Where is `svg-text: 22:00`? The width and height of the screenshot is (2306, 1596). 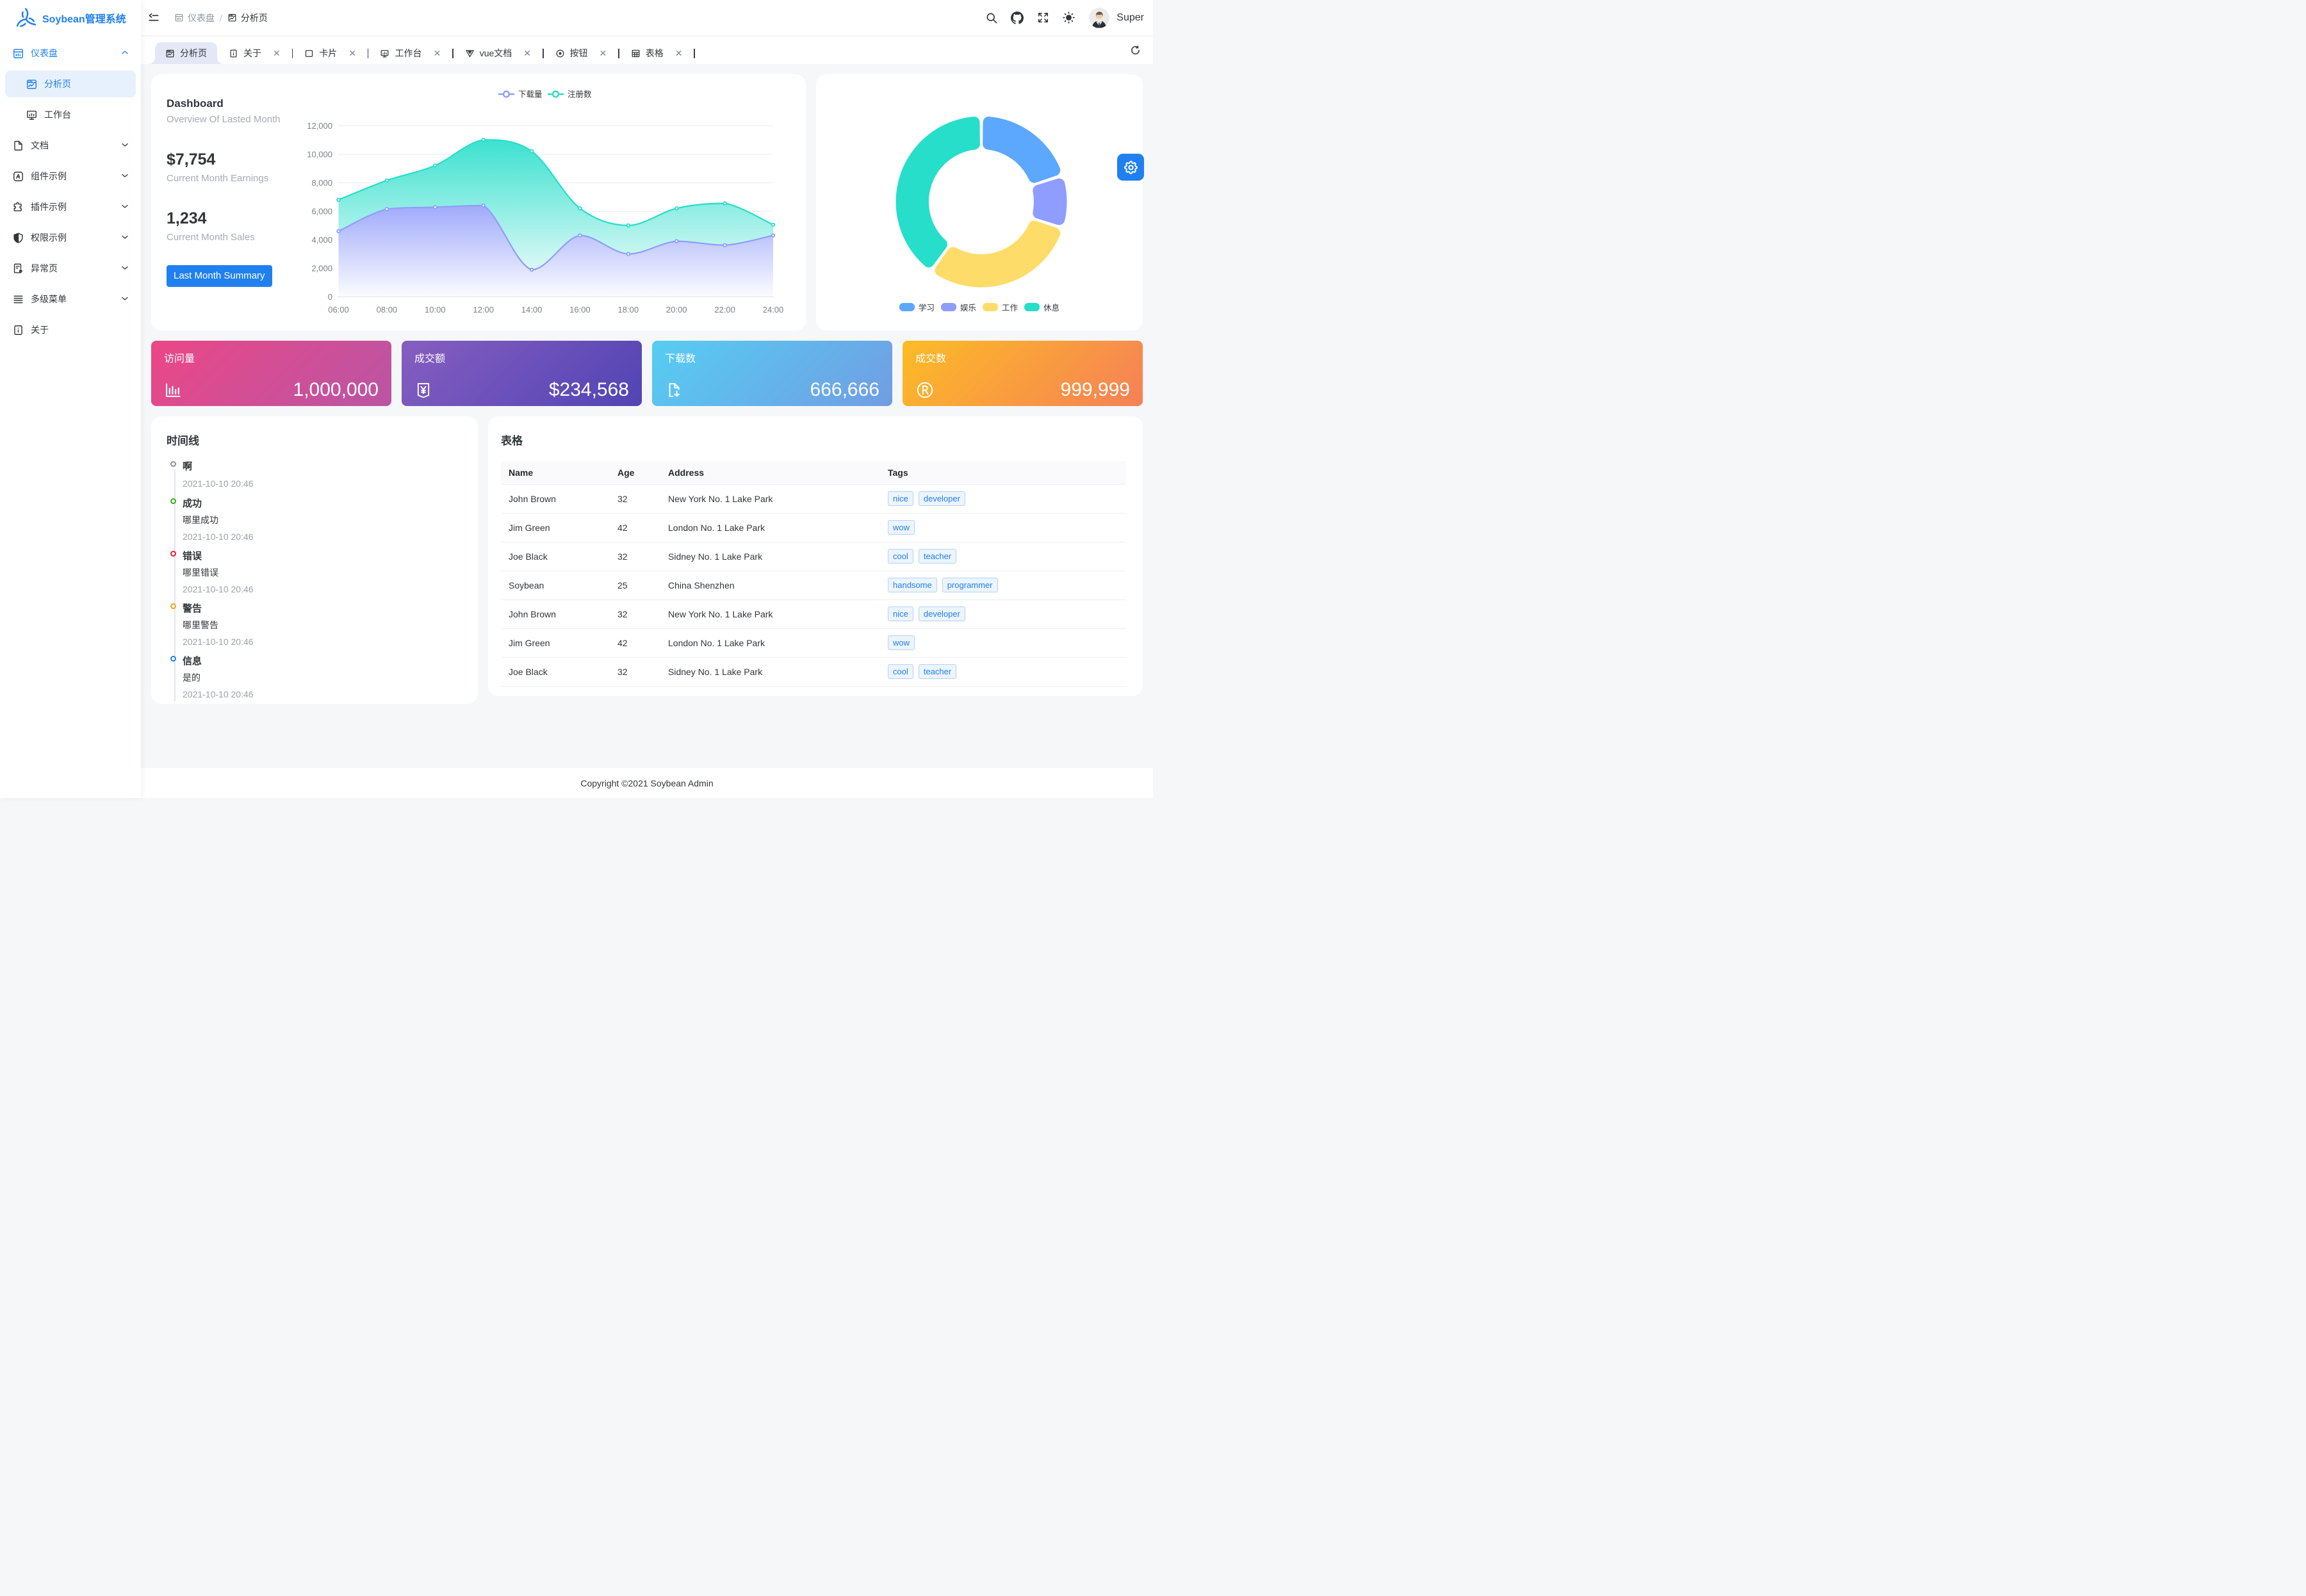
svg-text: 22:00 is located at coordinates (724, 309).